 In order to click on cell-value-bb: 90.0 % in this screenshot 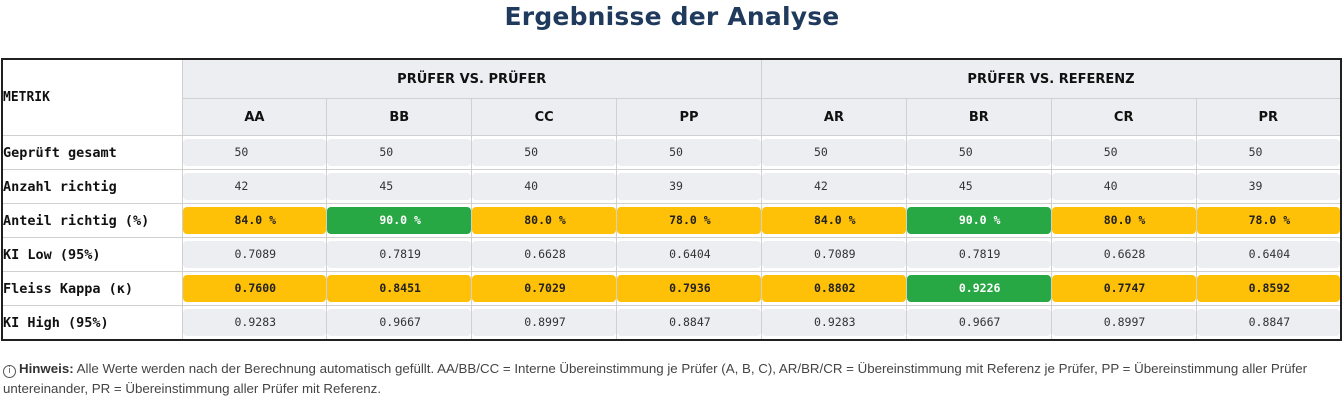, I will do `click(399, 220)`.